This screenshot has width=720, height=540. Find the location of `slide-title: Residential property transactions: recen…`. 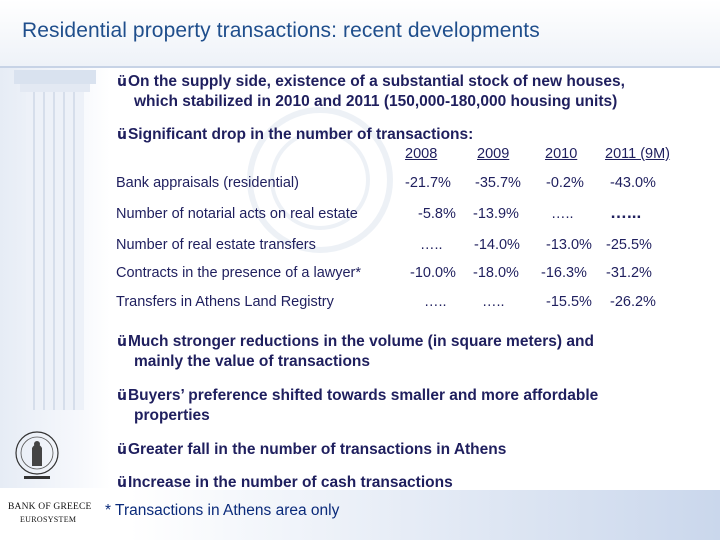

slide-title: Residential property transactions: recen… is located at coordinates (281, 30).